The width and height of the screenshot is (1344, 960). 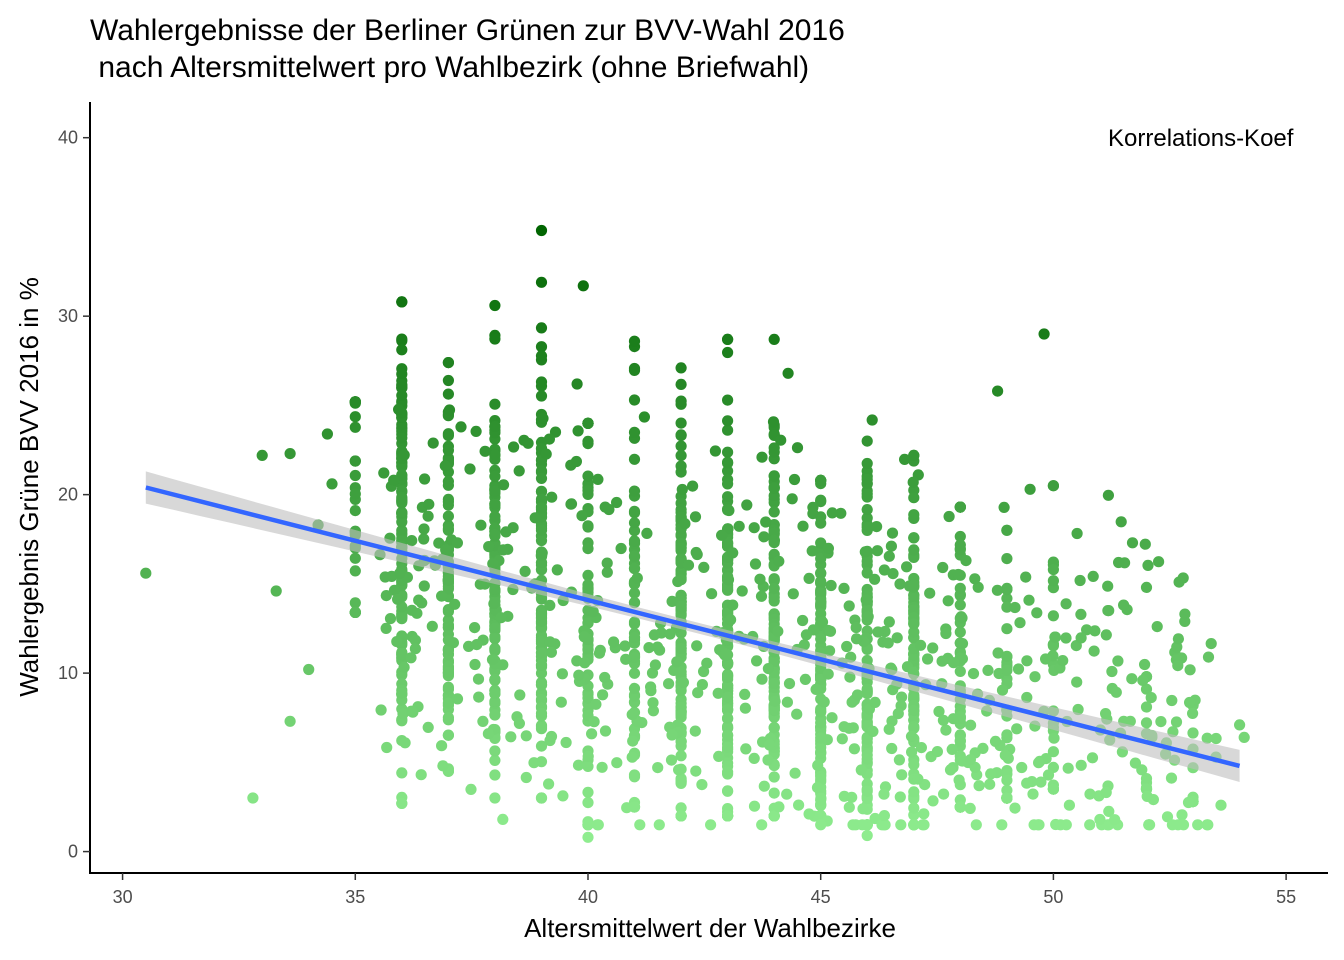 What do you see at coordinates (821, 897) in the screenshot?
I see `x-tick-label: 45` at bounding box center [821, 897].